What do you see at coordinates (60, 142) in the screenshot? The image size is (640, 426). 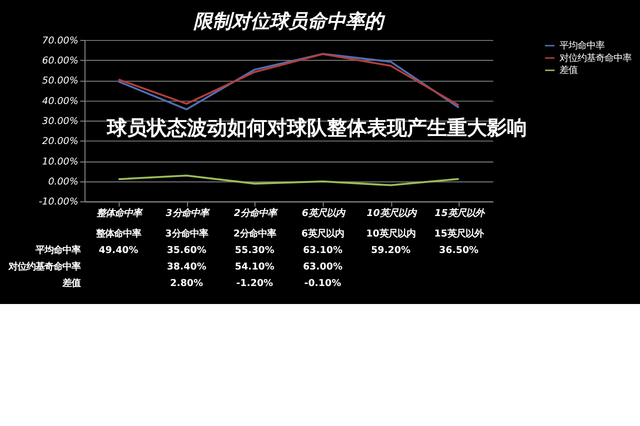 I see `y-tick-label: 20.00%` at bounding box center [60, 142].